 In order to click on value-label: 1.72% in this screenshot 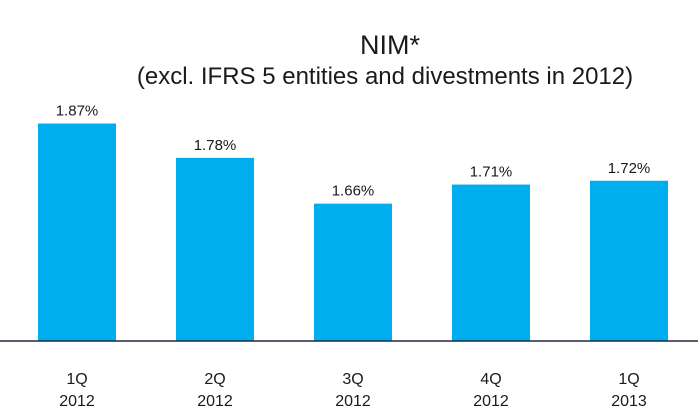, I will do `click(629, 168)`.